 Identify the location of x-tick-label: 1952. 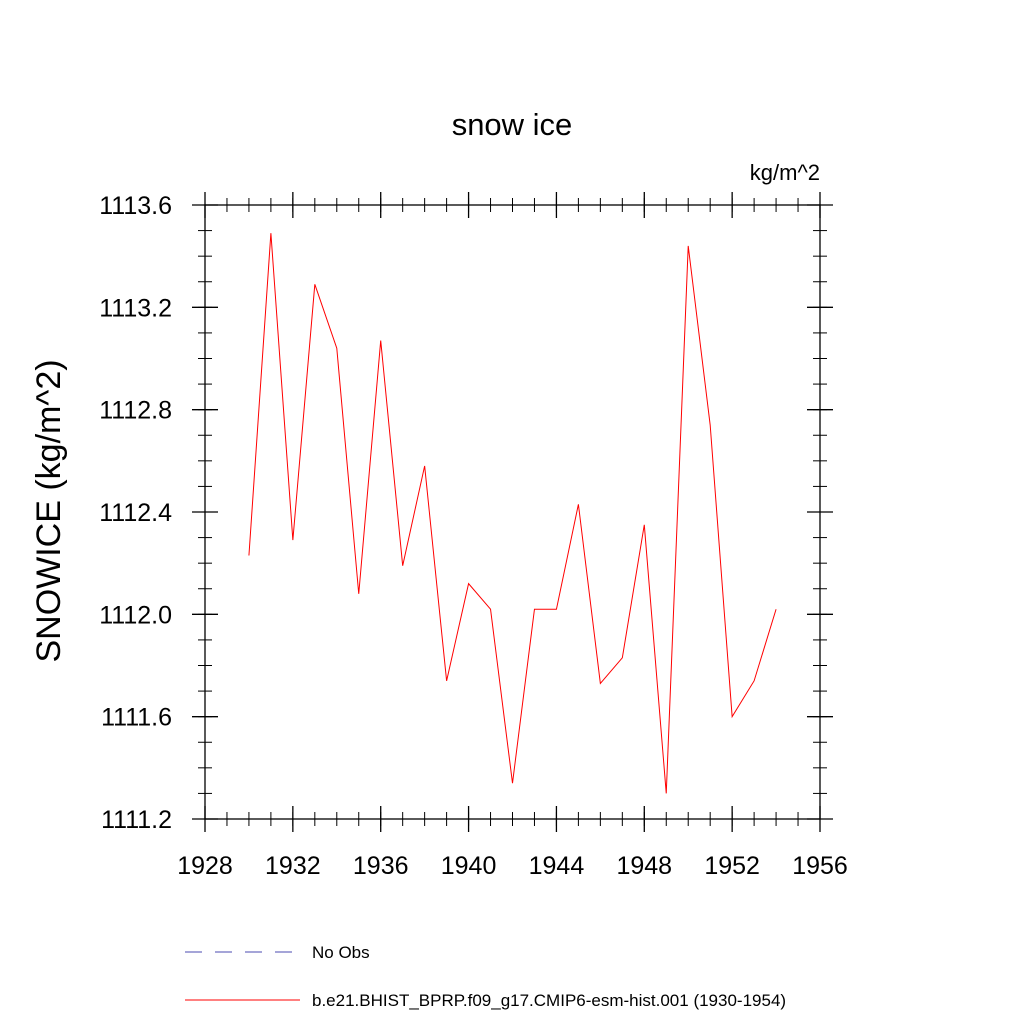
(732, 866).